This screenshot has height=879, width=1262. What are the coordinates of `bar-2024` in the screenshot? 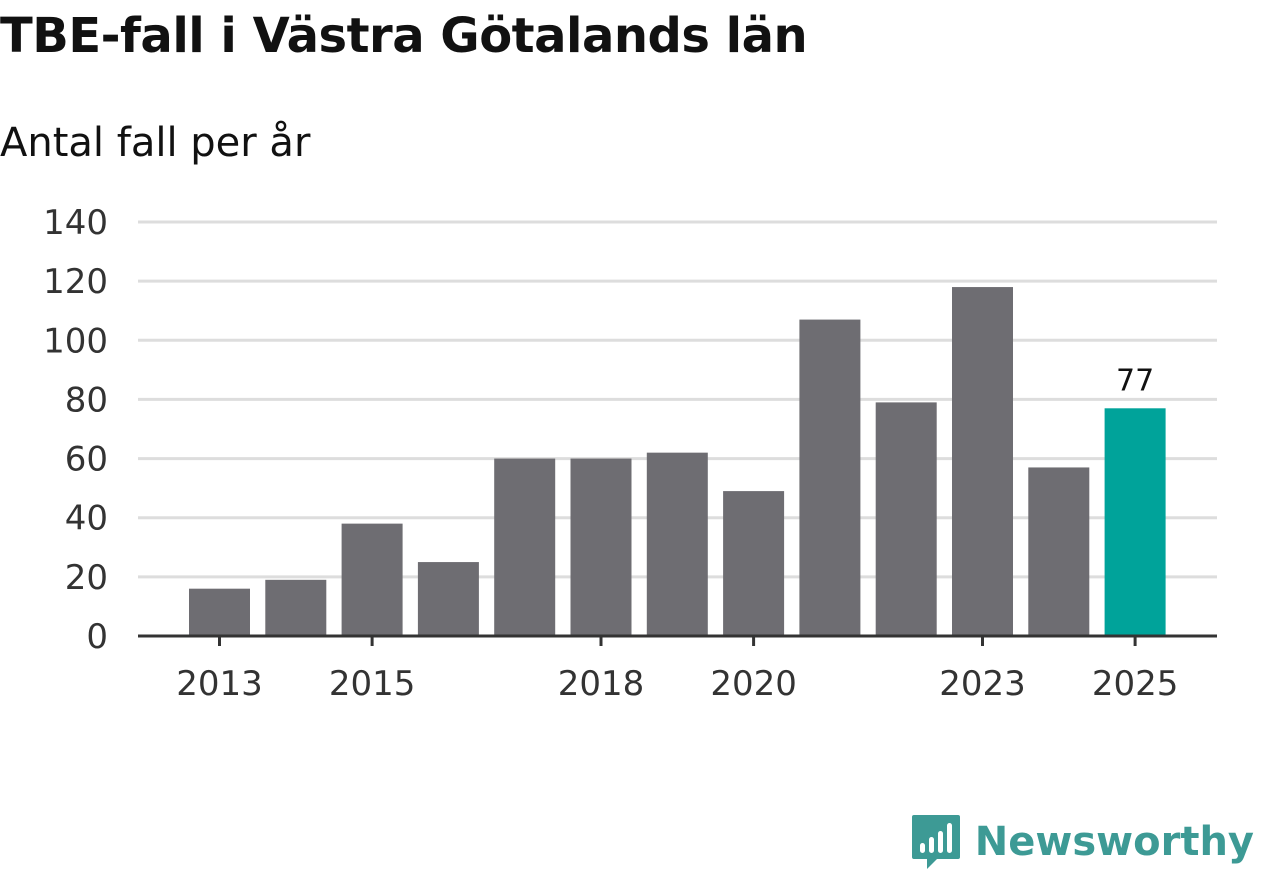 It's located at (1059, 551).